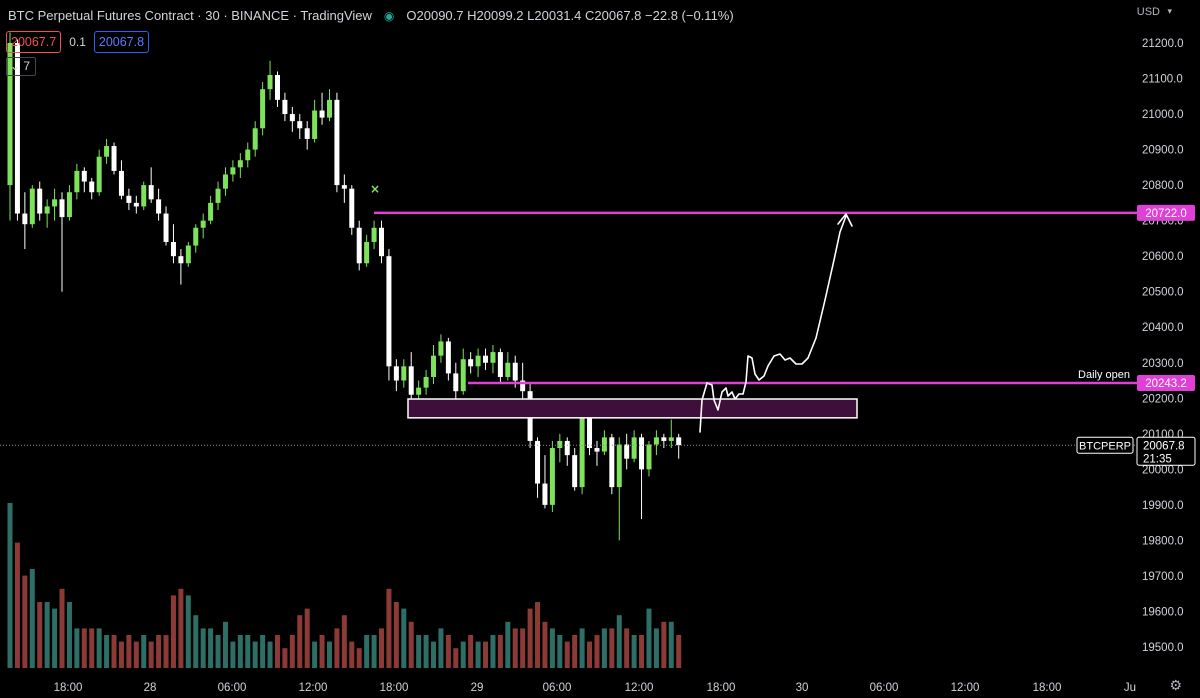 This screenshot has height=698, width=1200. I want to click on indicator-count: 7, so click(27, 66).